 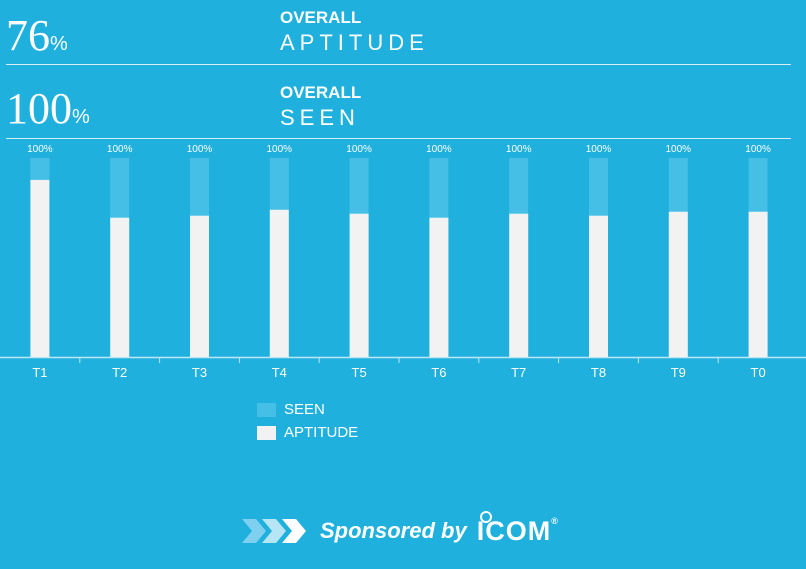 What do you see at coordinates (438, 372) in the screenshot?
I see `x-tick-label-T6: T6` at bounding box center [438, 372].